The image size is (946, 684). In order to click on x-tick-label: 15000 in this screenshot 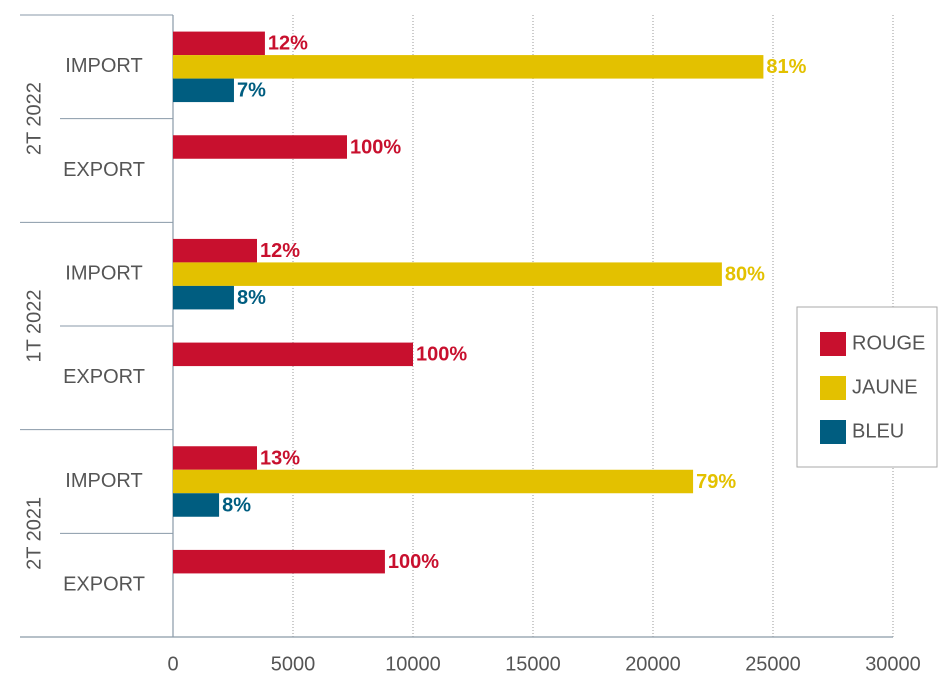, I will do `click(533, 664)`.